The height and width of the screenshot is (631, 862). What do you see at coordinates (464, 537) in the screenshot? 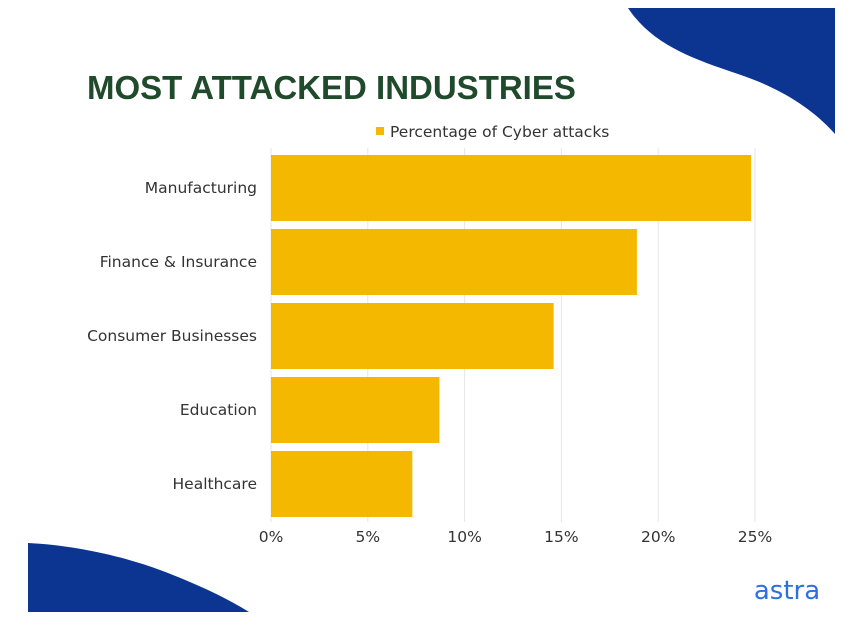
I see `x-tick-label: 10%` at bounding box center [464, 537].